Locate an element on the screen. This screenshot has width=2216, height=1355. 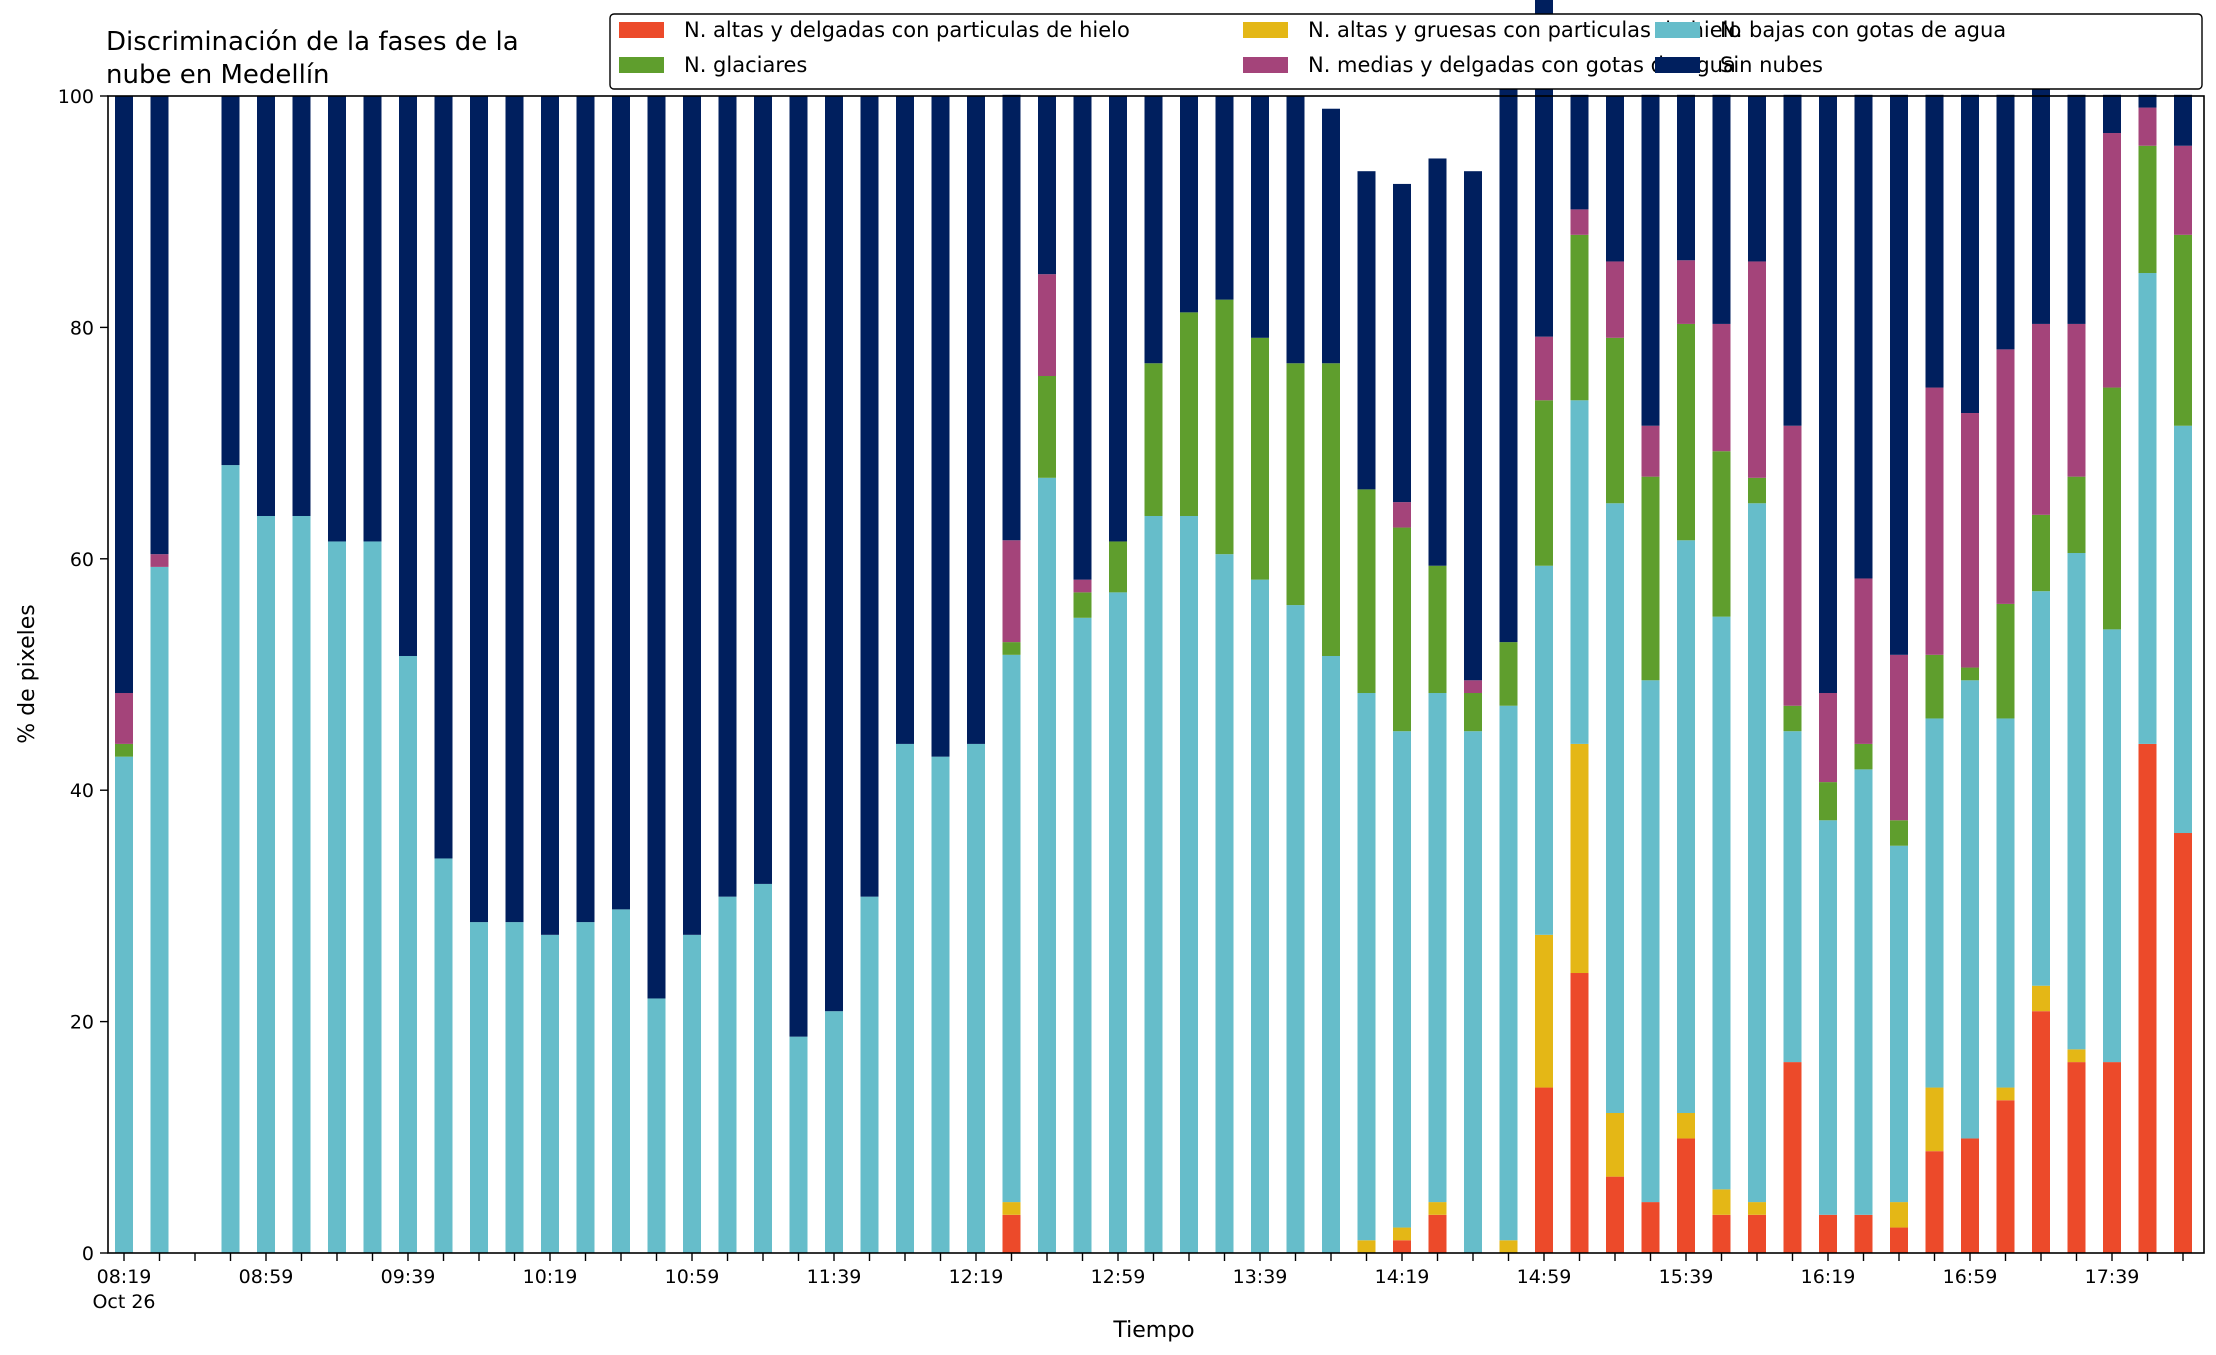
y-axis: 0 20 40 60 80 100 is located at coordinates (83, 675).